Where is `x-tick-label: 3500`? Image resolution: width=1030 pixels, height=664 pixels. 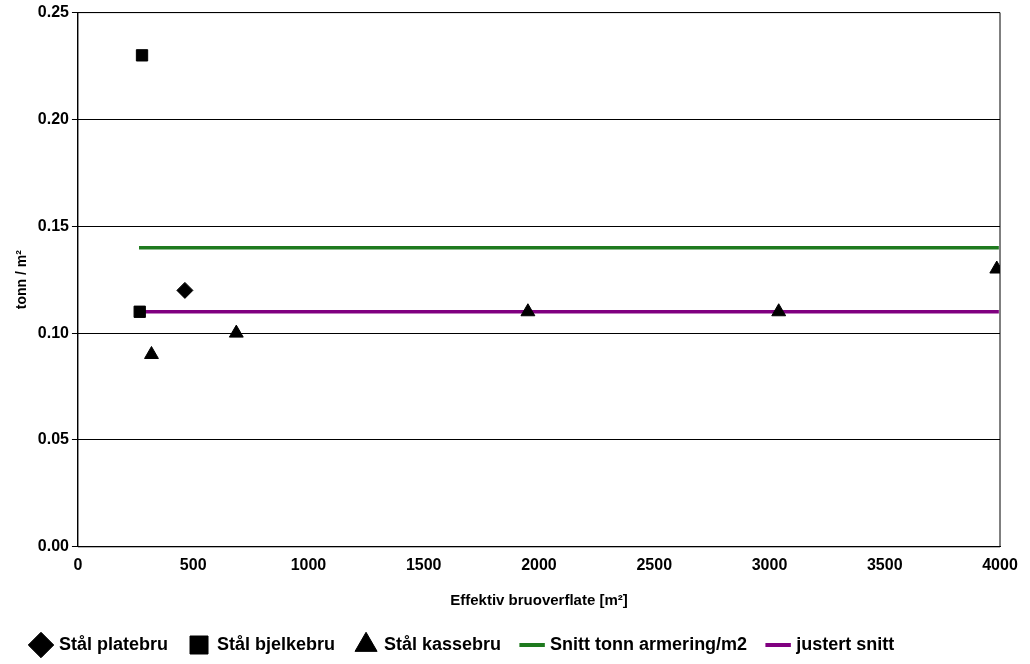 x-tick-label: 3500 is located at coordinates (884, 564).